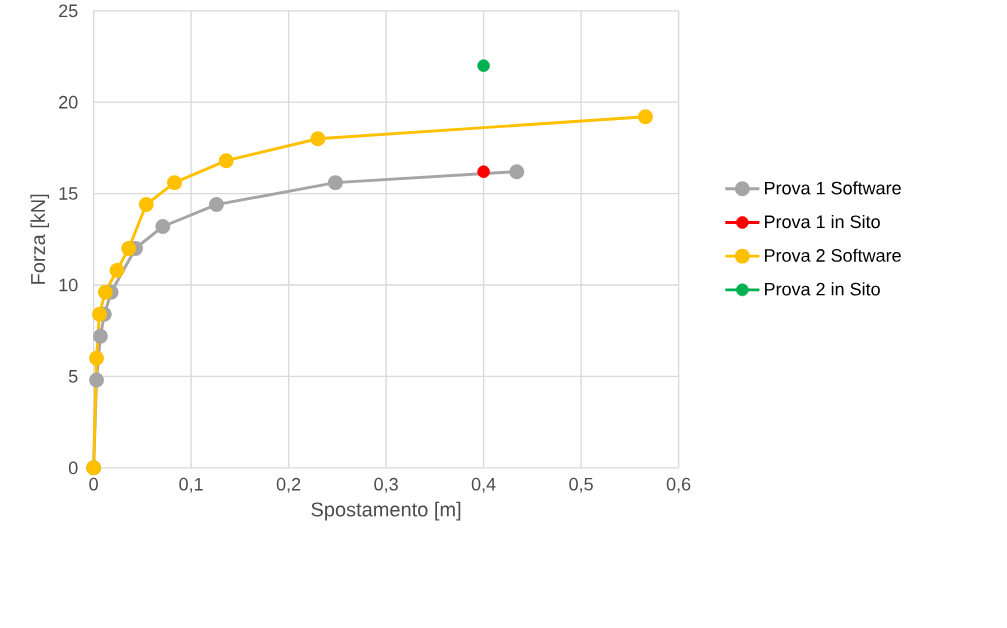 Image resolution: width=1007 pixels, height=628 pixels. I want to click on y-axis-title: Forza [kN], so click(40, 239).